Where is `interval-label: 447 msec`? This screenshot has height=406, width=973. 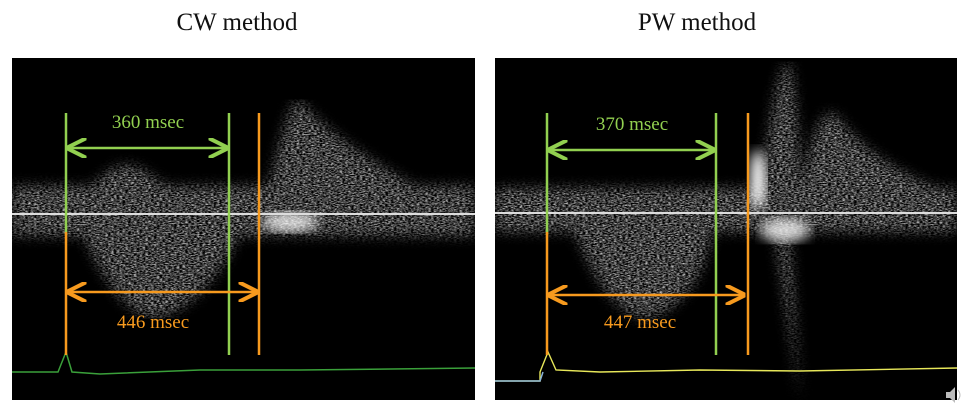
interval-label: 447 msec is located at coordinates (640, 322).